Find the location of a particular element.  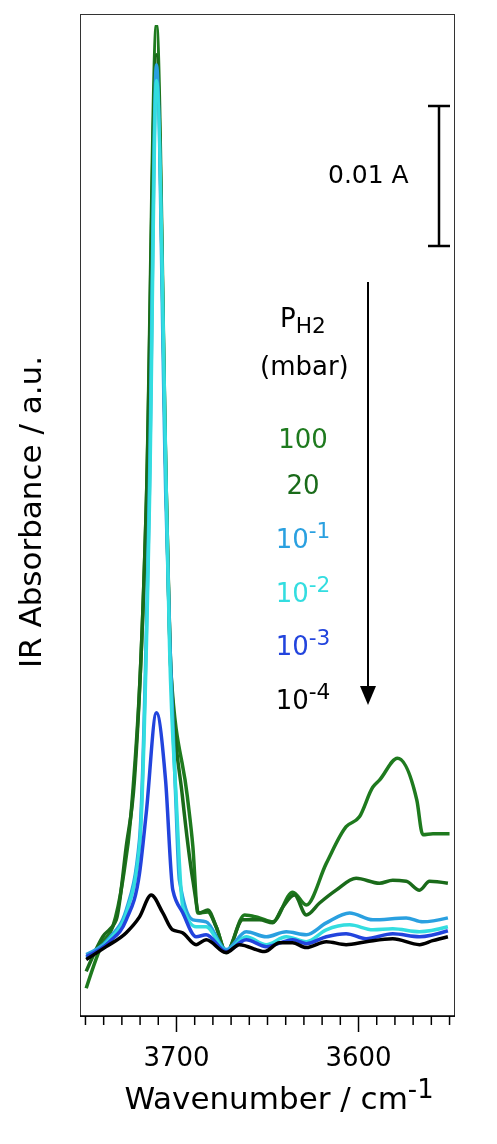

x-tick-label: 3600 is located at coordinates (358, 1057).